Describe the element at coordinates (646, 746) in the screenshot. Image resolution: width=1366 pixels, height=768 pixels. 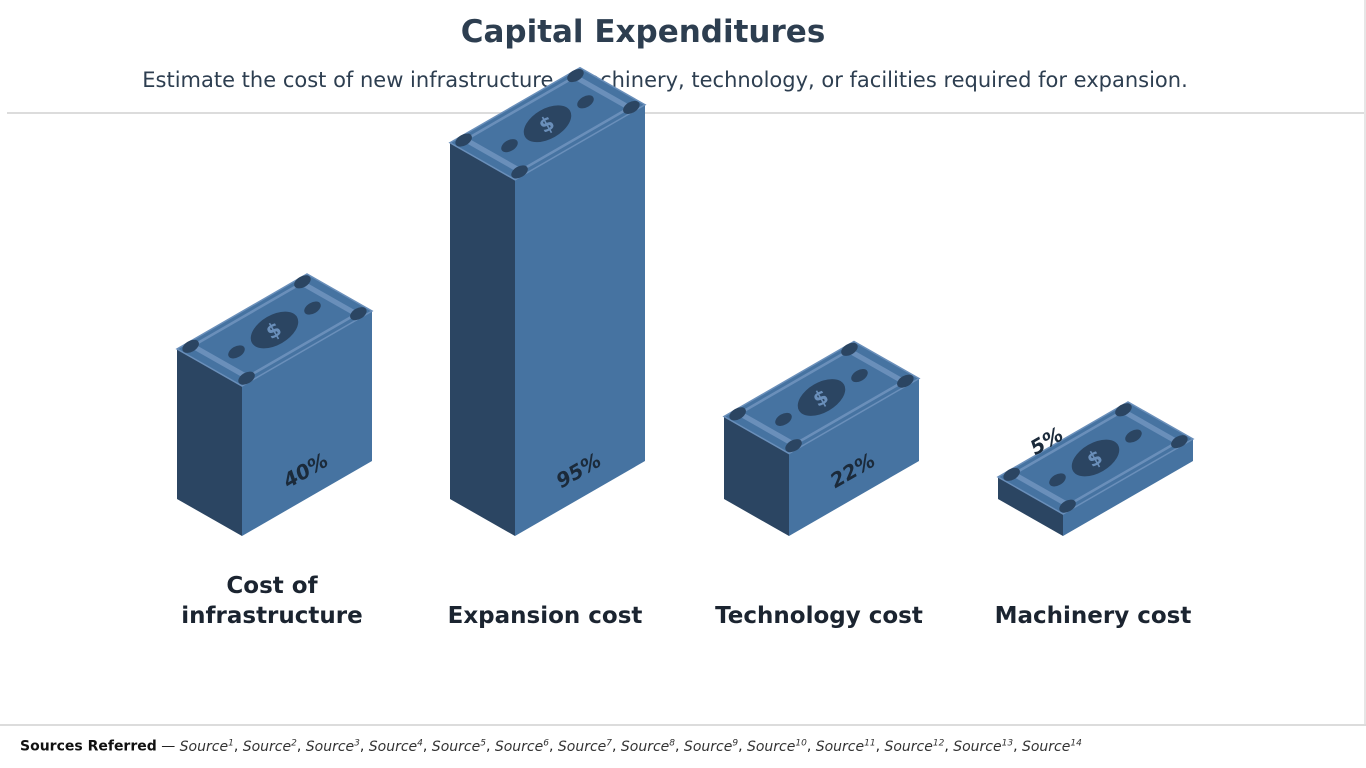
I see `source-ref: Source8` at that location.